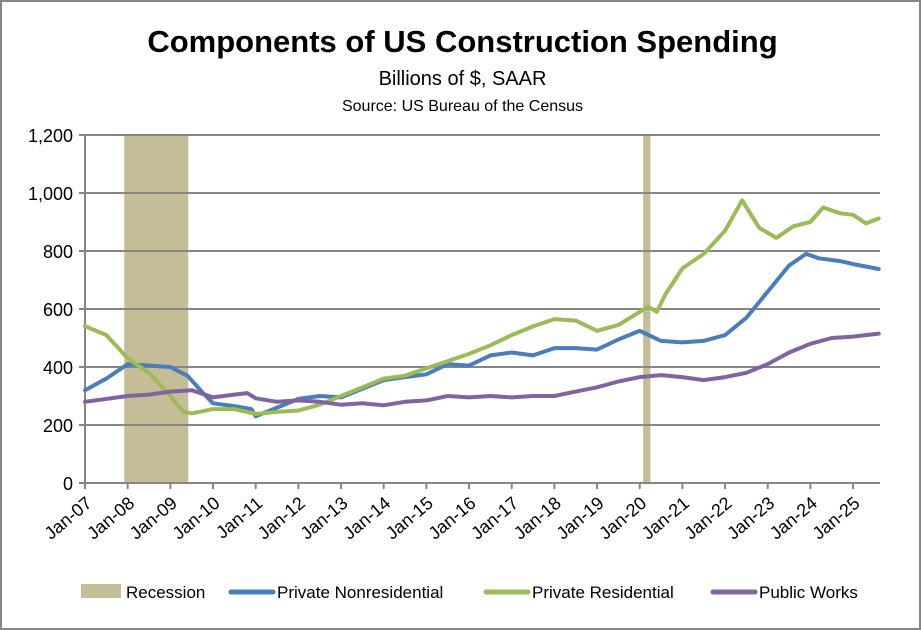 This screenshot has height=630, width=921. I want to click on y-tick-label: 400, so click(58, 368).